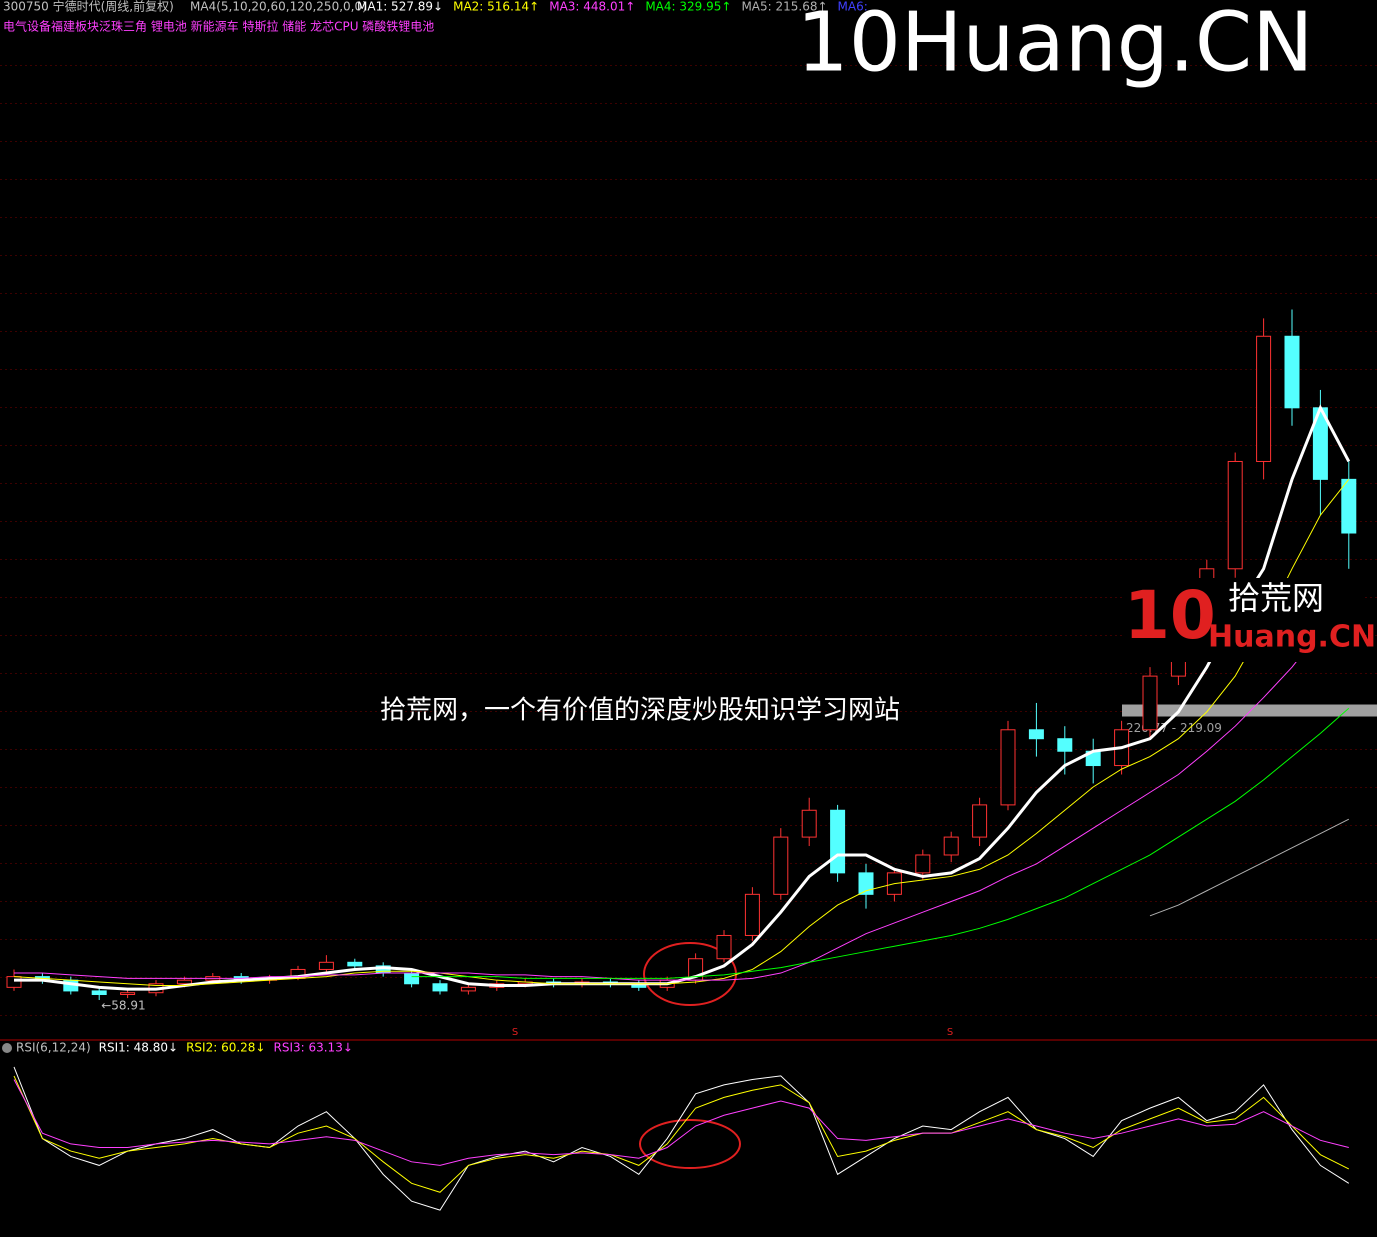  What do you see at coordinates (688, 7) in the screenshot?
I see `ma-legend: MA4: 329.95↑` at bounding box center [688, 7].